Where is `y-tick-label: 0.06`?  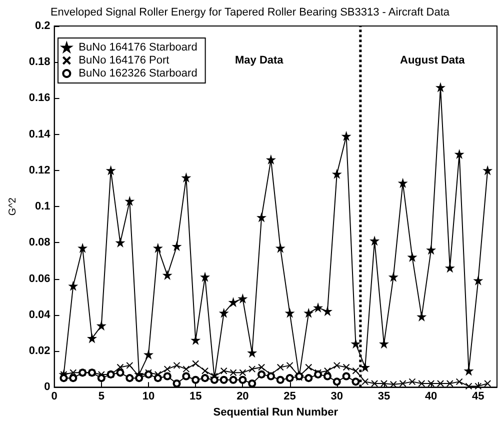
y-tick-label: 0.06 is located at coordinates (39, 278).